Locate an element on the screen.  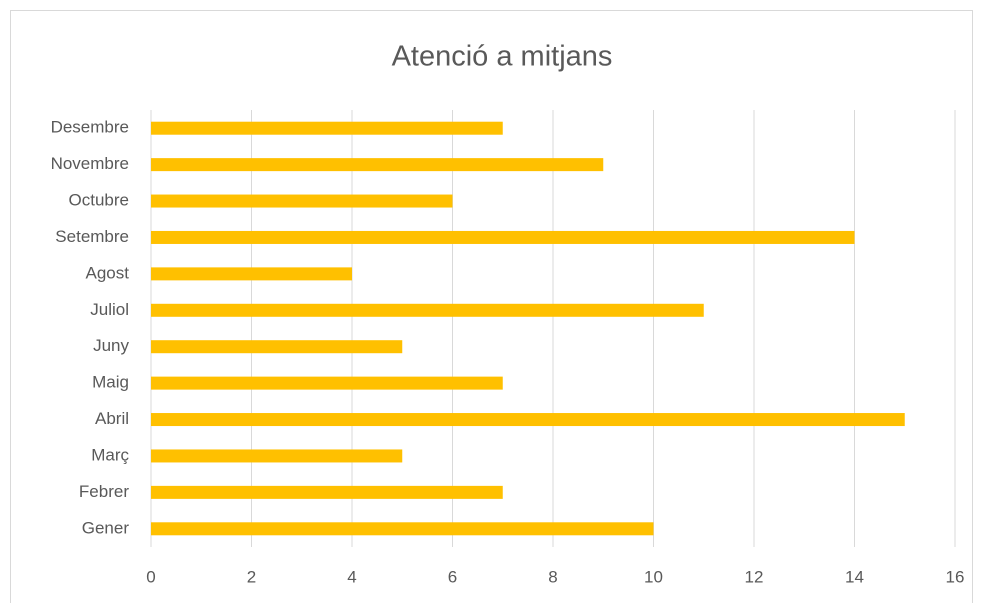
y-tick-label: Agost is located at coordinates (108, 272).